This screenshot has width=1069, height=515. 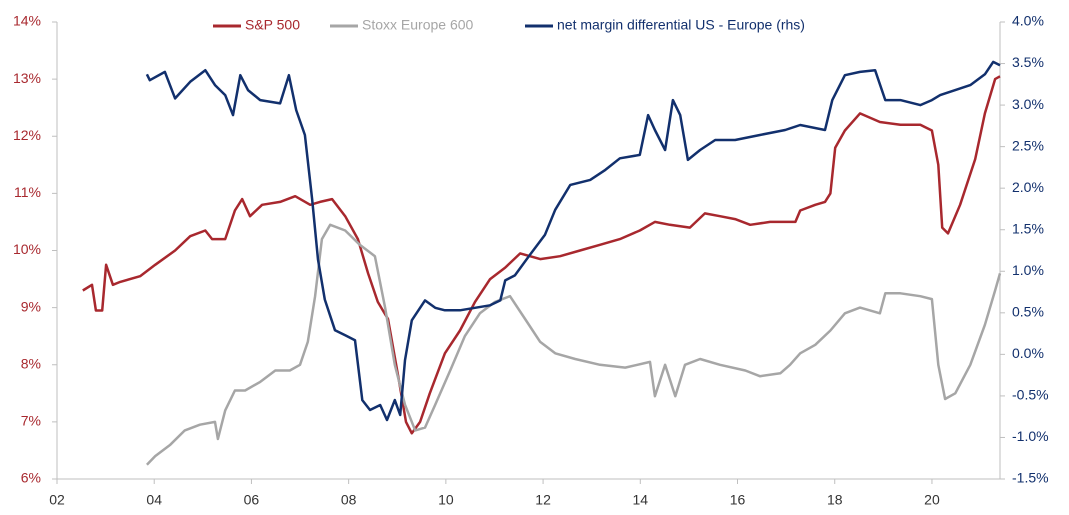 What do you see at coordinates (446, 500) in the screenshot?
I see `x-tick-label: 10` at bounding box center [446, 500].